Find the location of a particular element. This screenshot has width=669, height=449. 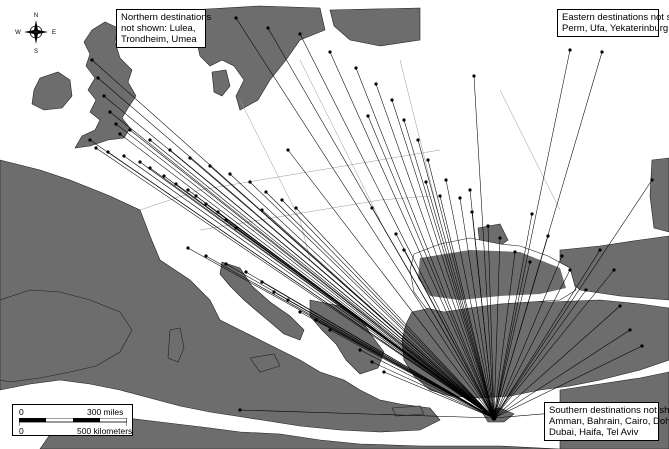

scale-bar-graphic is located at coordinates (73, 422).